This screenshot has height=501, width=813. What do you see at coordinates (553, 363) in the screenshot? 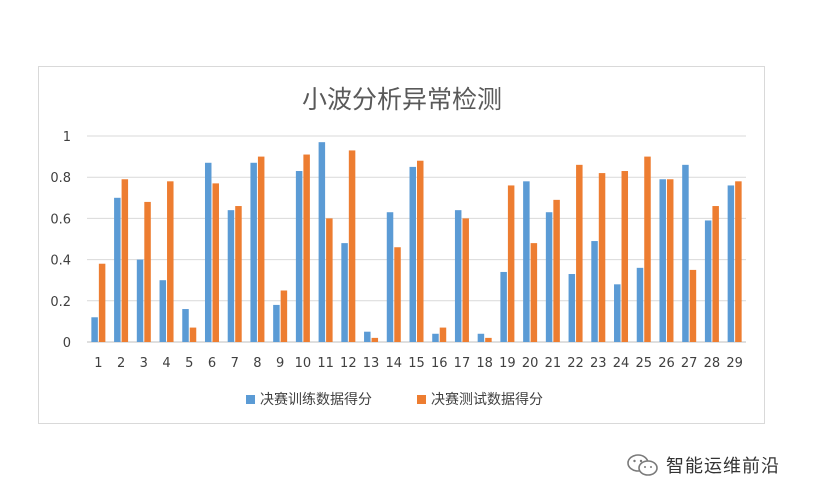
I see `x-tick-label: 21` at bounding box center [553, 363].